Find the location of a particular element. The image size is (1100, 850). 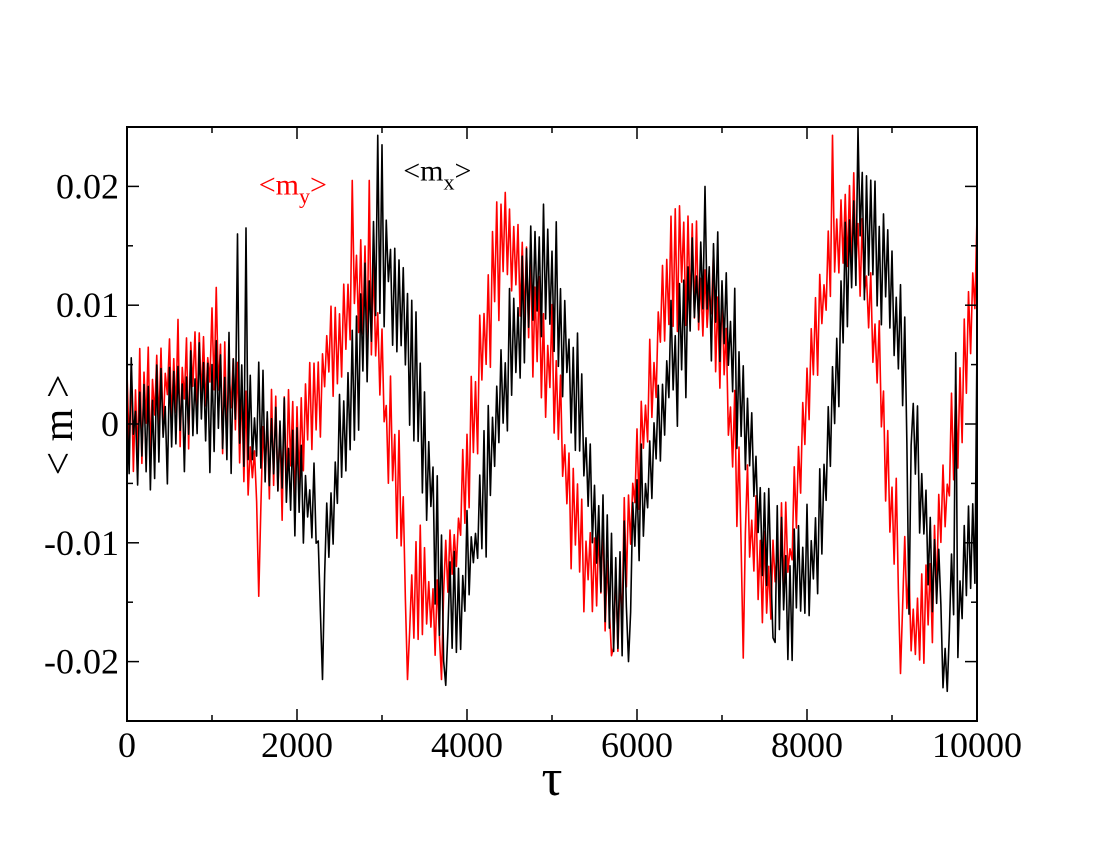

x-tick-label: 10000 is located at coordinates (977, 745).